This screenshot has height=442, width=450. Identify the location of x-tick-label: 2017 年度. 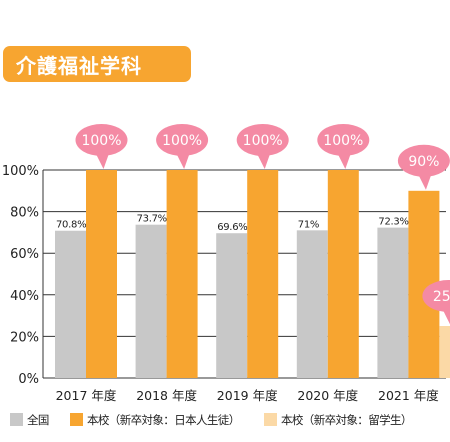
(86, 395).